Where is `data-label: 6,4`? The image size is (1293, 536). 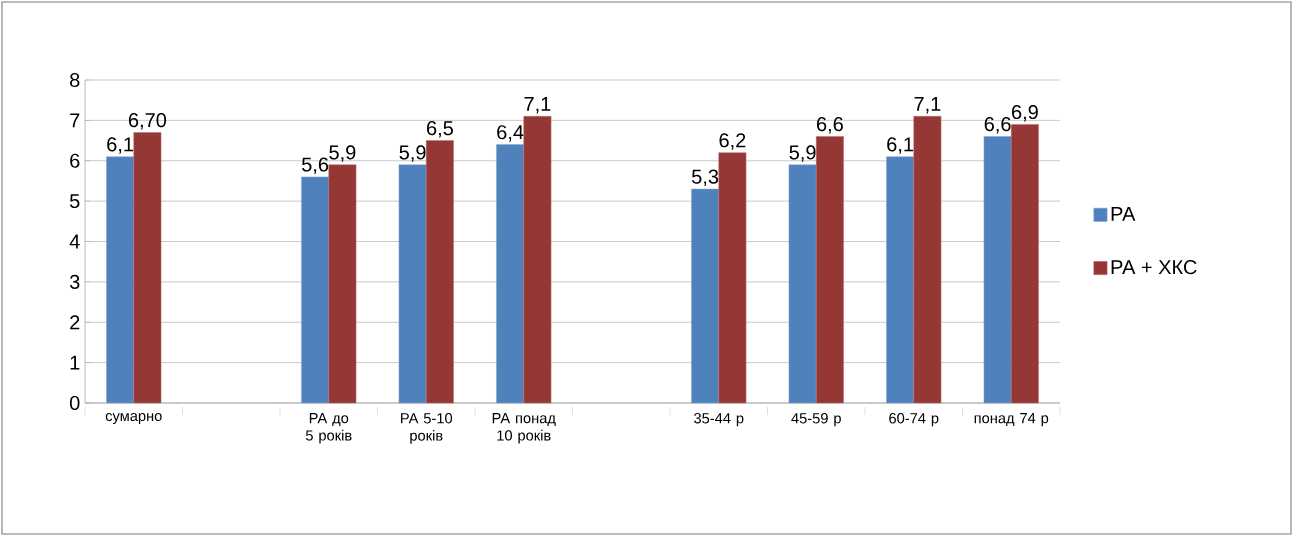
data-label: 6,4 is located at coordinates (510, 133).